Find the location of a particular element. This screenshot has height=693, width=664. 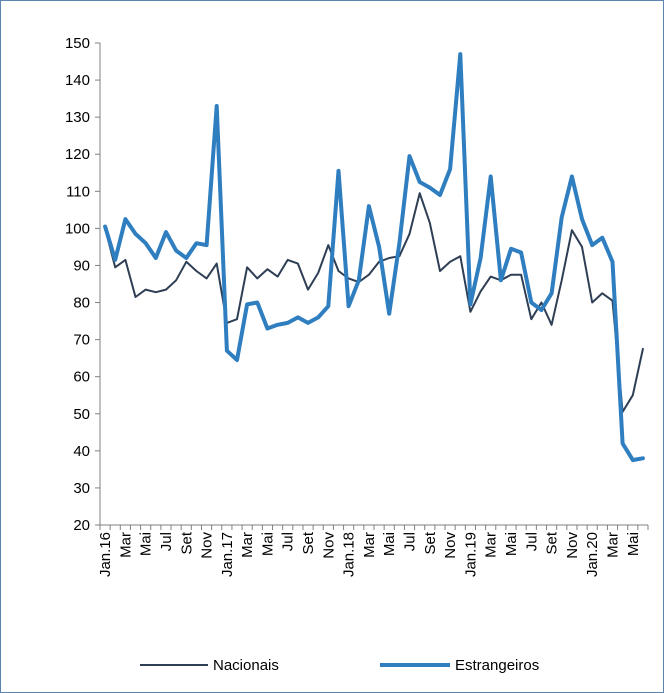

y-tick-label: 130 is located at coordinates (77, 117).